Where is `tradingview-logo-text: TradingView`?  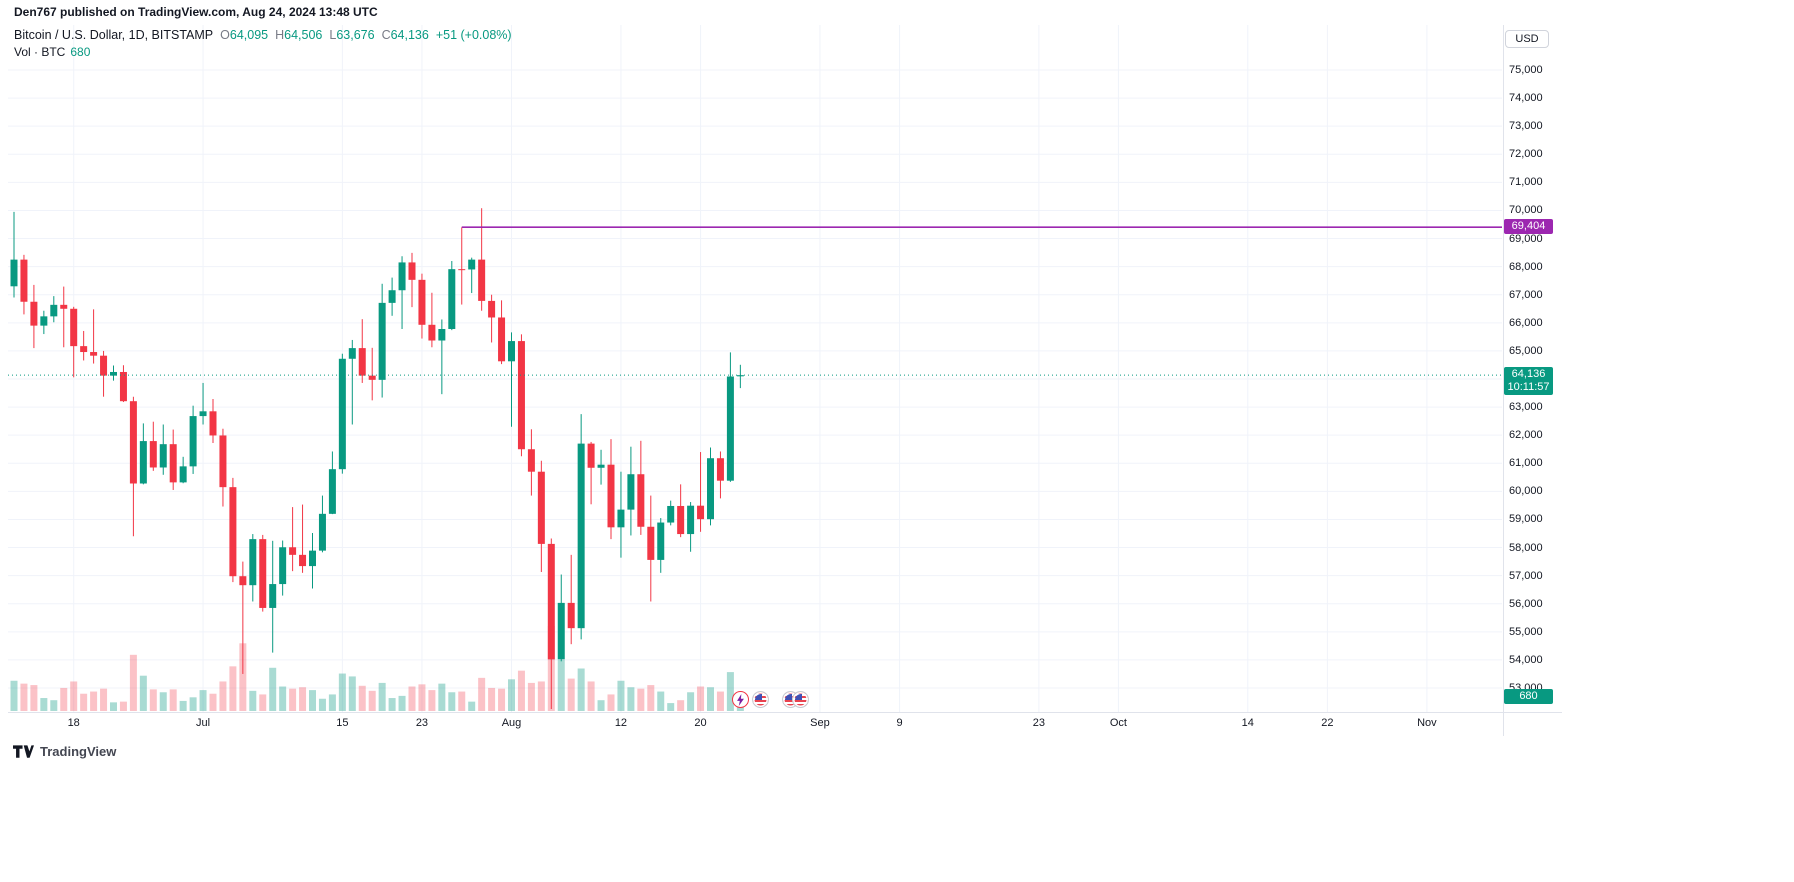 tradingview-logo-text: TradingView is located at coordinates (78, 751).